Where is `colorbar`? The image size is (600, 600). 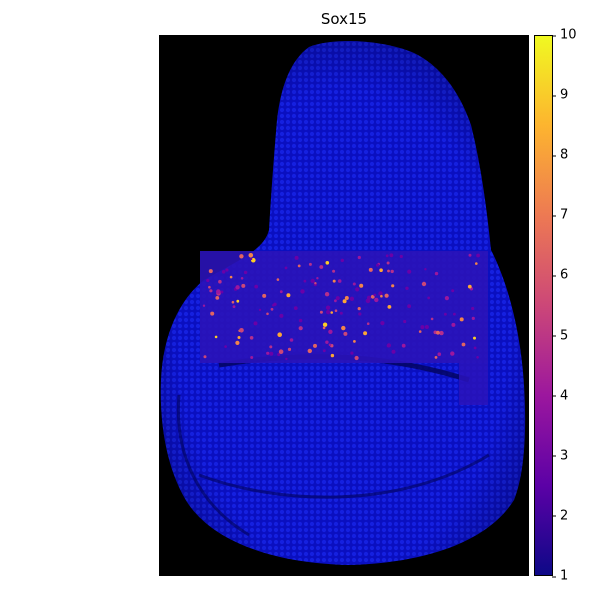
colorbar is located at coordinates (543, 305).